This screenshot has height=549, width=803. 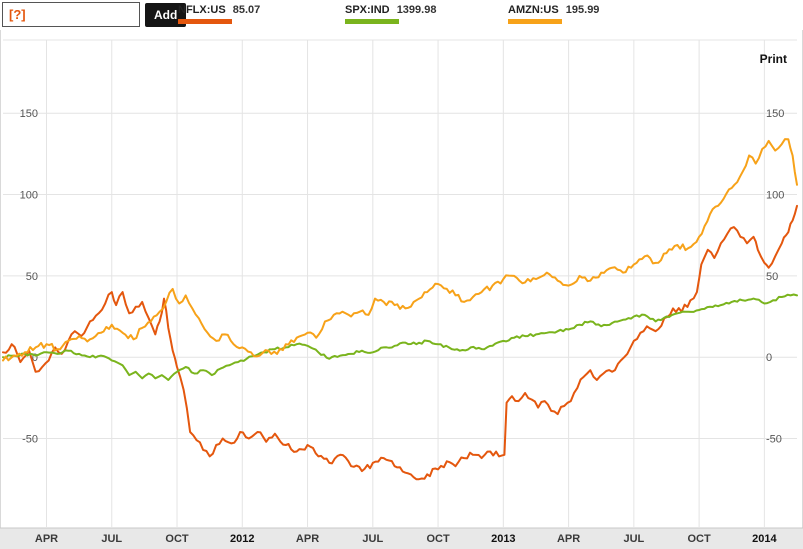 What do you see at coordinates (416, 10) in the screenshot?
I see `legend-value: 1399.98` at bounding box center [416, 10].